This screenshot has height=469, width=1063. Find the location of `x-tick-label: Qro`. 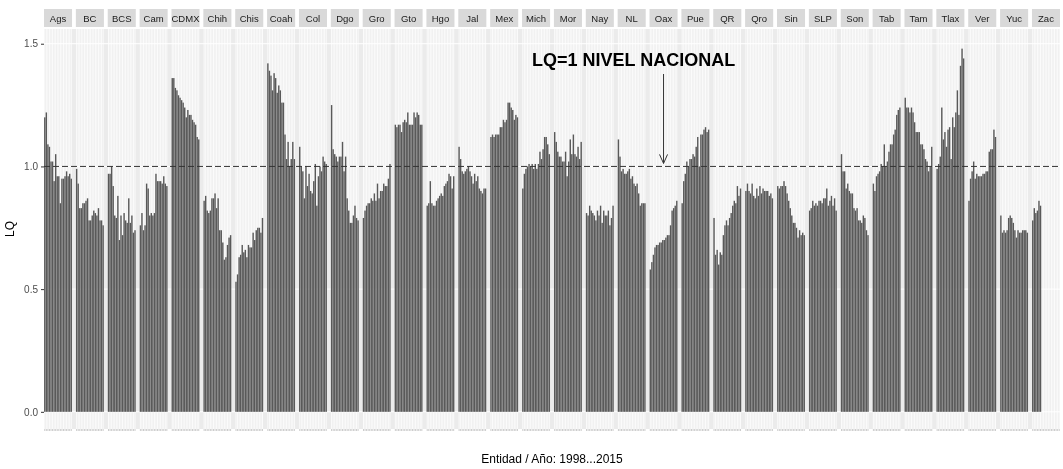

x-tick-label: Qro is located at coordinates (759, 18).